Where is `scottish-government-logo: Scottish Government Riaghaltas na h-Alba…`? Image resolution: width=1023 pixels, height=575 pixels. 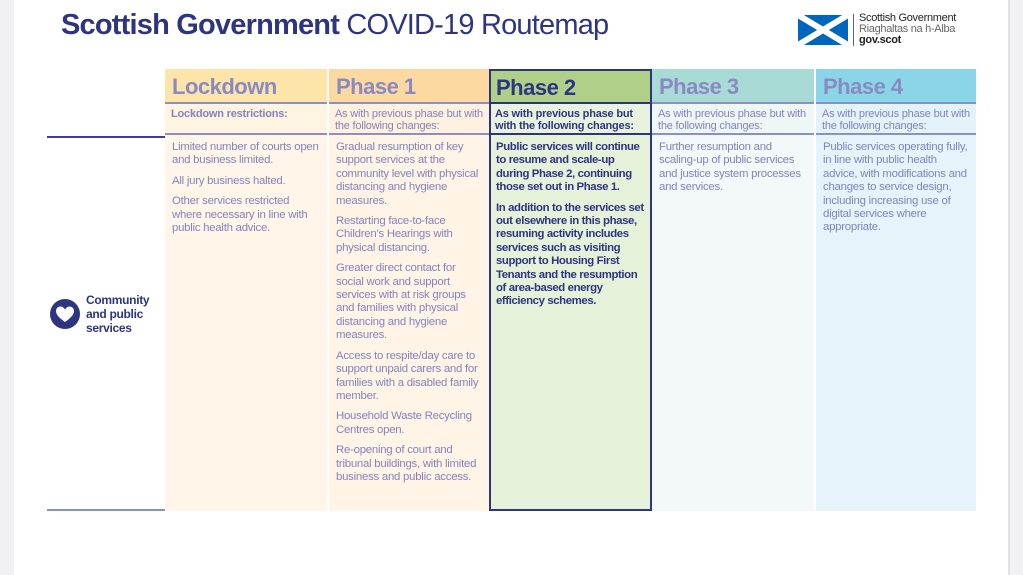 scottish-government-logo: Scottish Government Riaghaltas na h-Alba… is located at coordinates (877, 29).